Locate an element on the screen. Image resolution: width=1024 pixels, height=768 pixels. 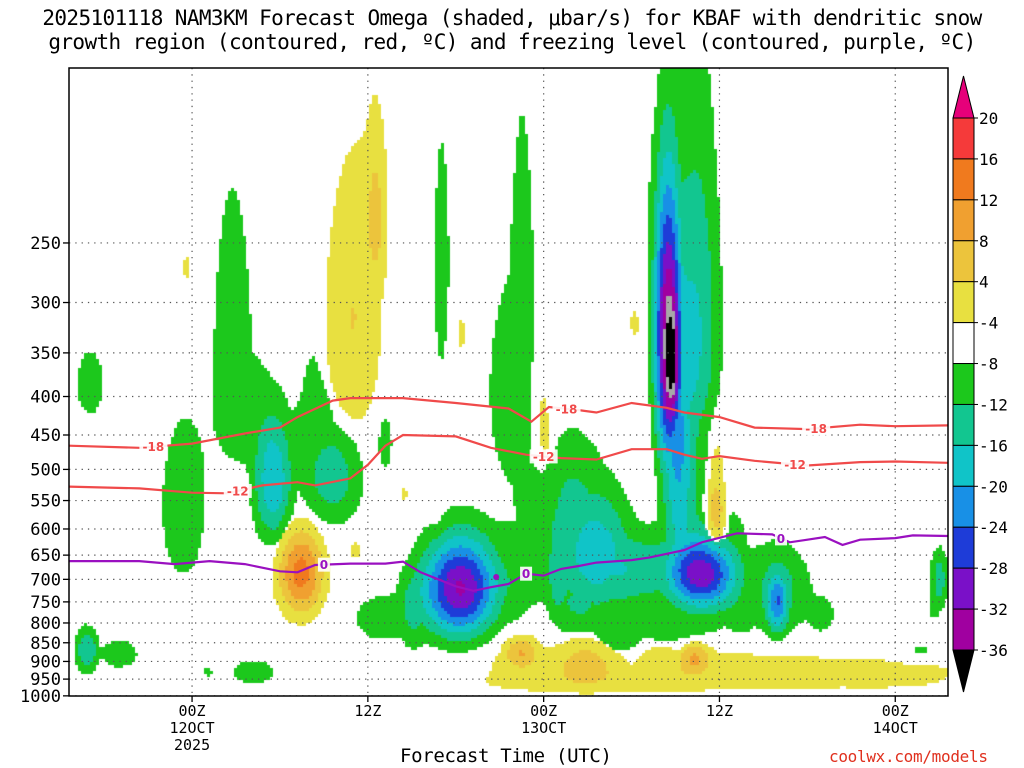
y-tick-label: 250 is located at coordinates (45, 244).